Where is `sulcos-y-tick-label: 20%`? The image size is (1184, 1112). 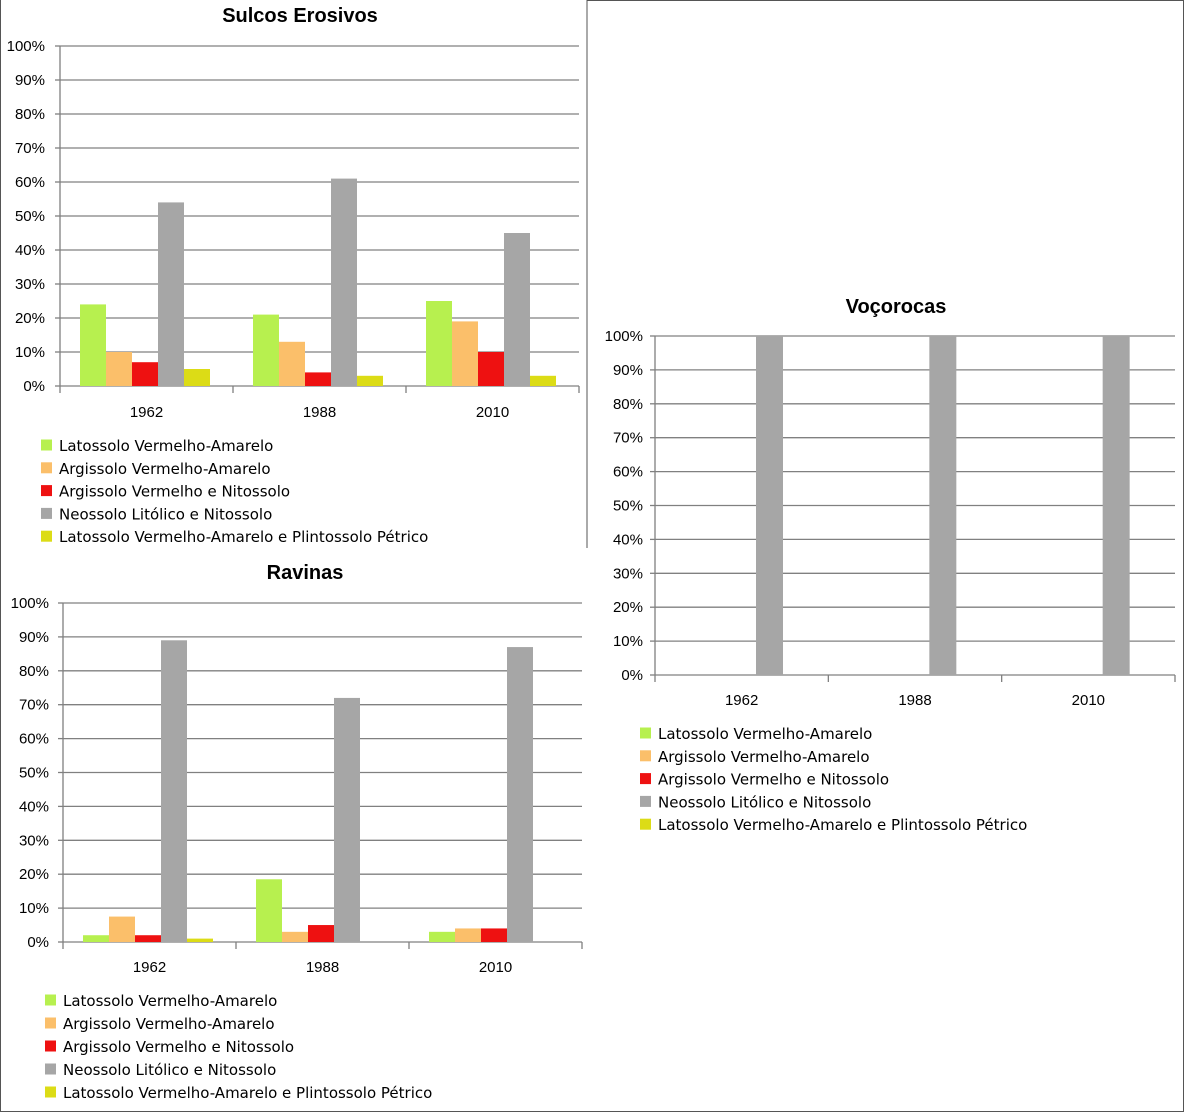 sulcos-y-tick-label: 20% is located at coordinates (30, 318).